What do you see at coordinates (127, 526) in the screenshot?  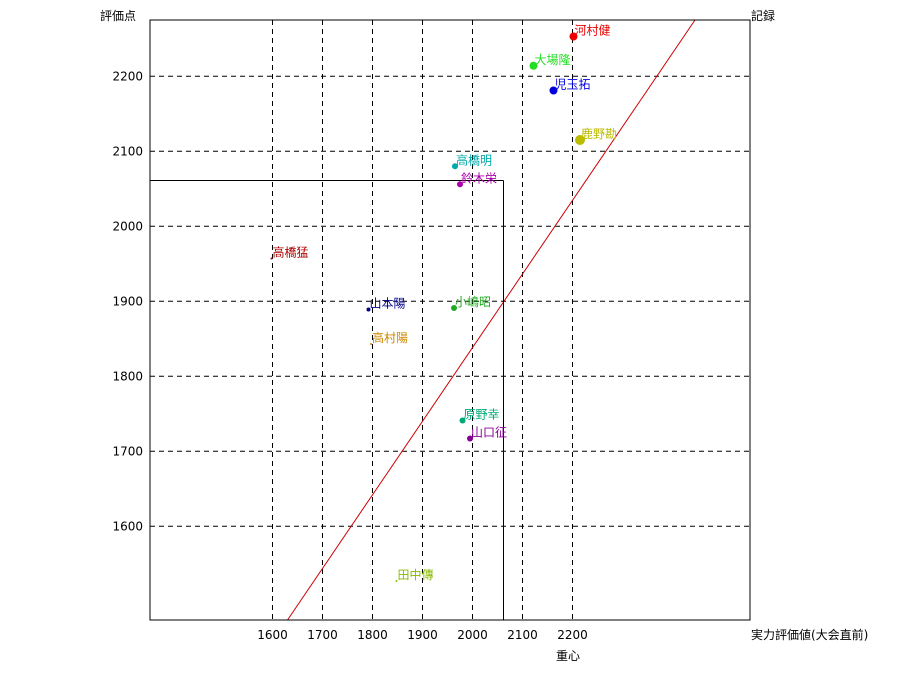 I see `y-tick-label: 1600` at bounding box center [127, 526].